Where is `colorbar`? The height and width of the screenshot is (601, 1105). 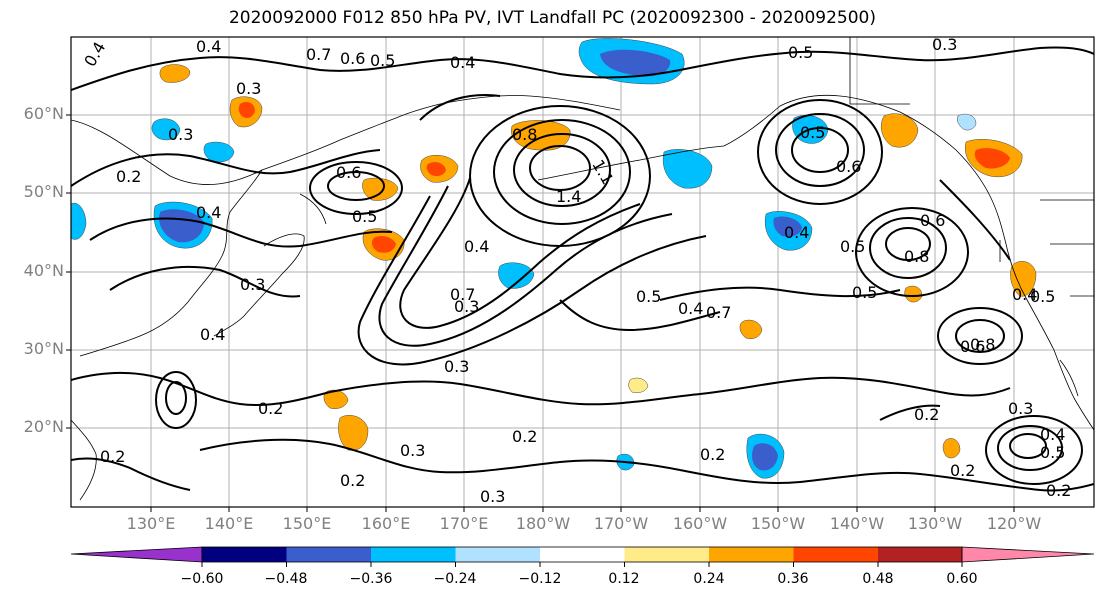
colorbar is located at coordinates (582, 556).